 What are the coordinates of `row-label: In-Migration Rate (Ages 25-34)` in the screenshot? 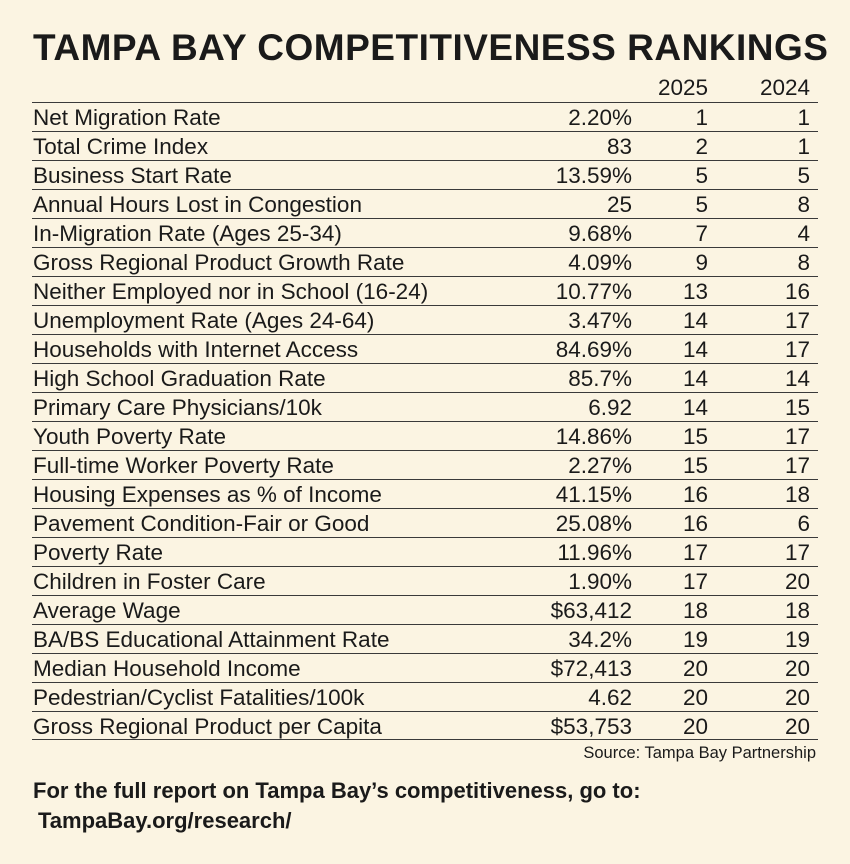 It's located at (187, 233).